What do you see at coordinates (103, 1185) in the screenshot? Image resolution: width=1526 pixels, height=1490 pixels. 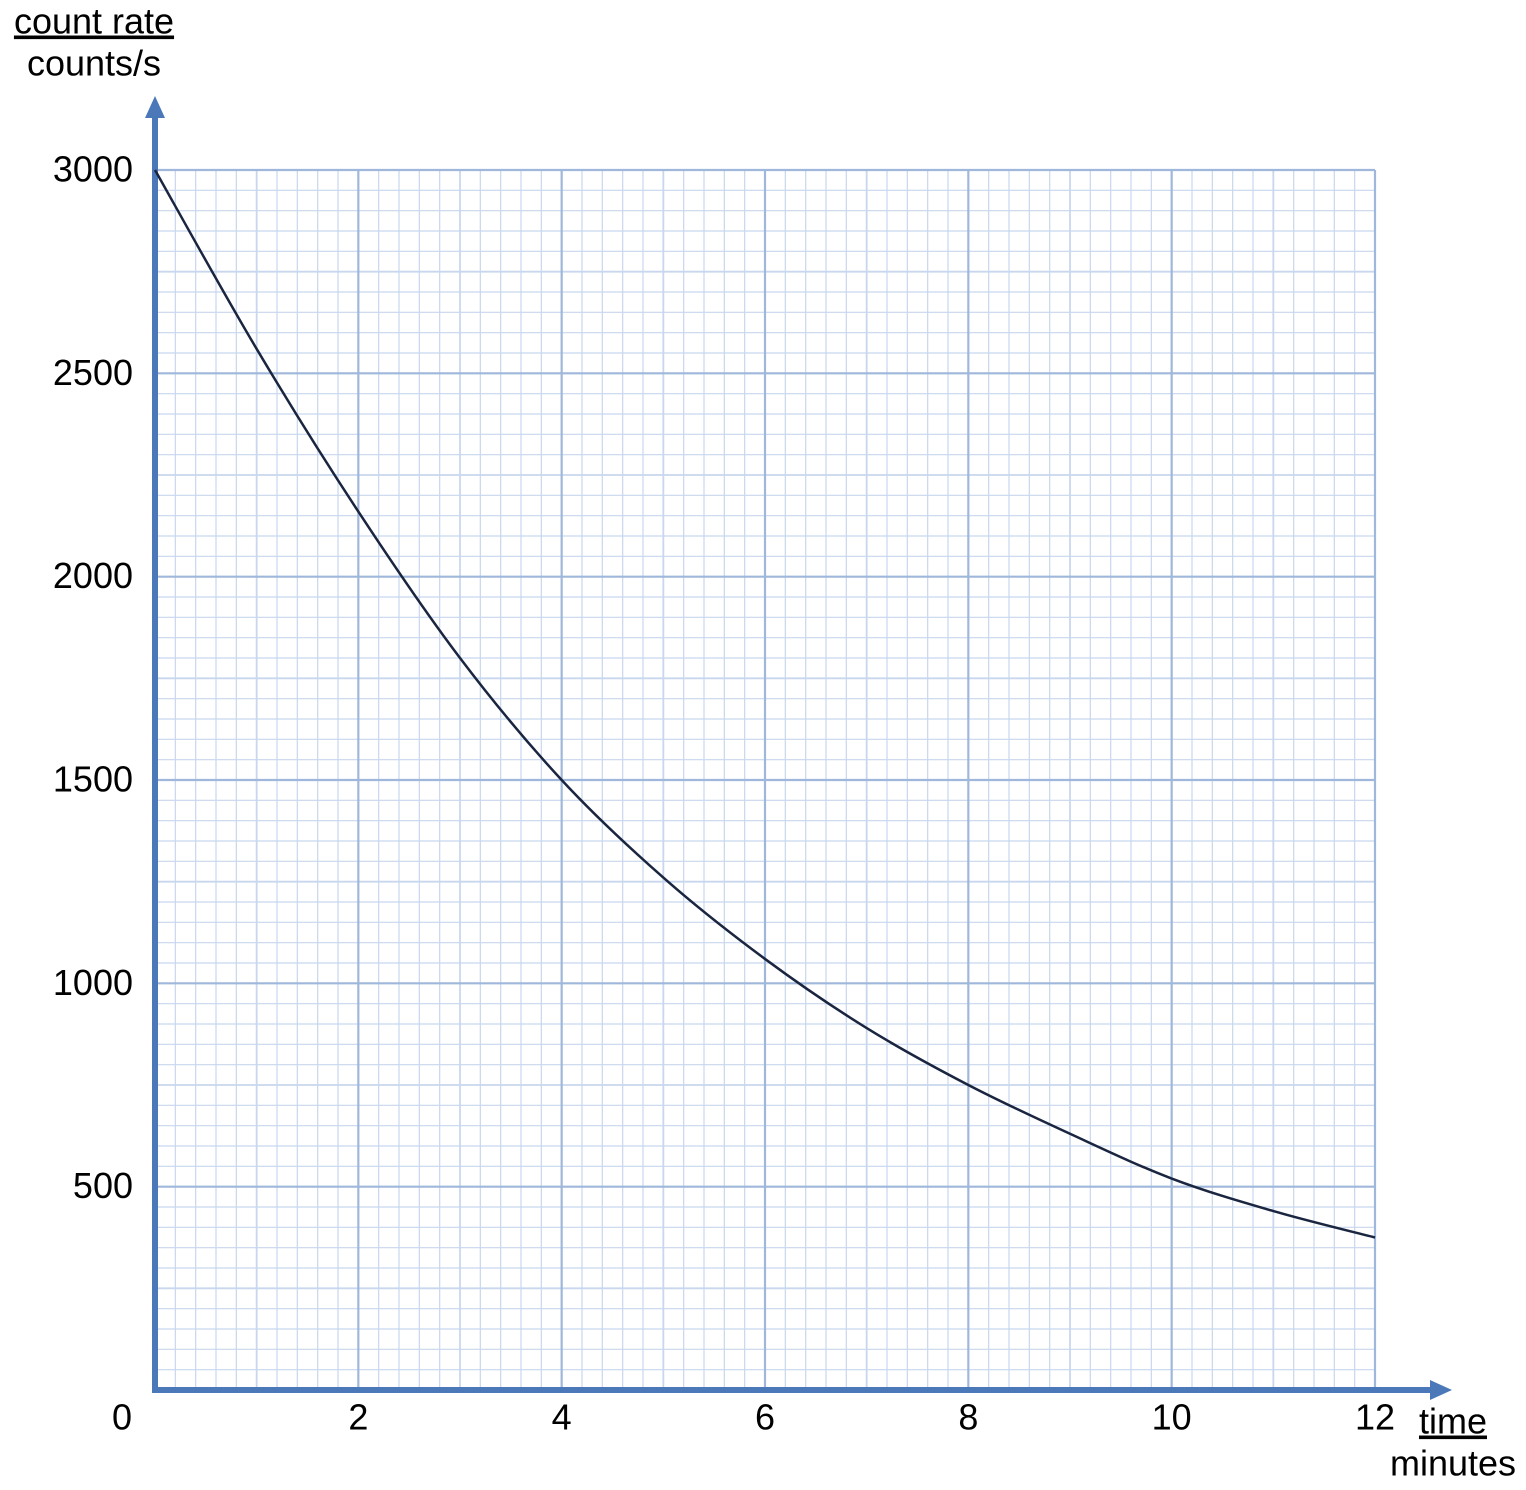 I see `y-tick-label: 500` at bounding box center [103, 1185].